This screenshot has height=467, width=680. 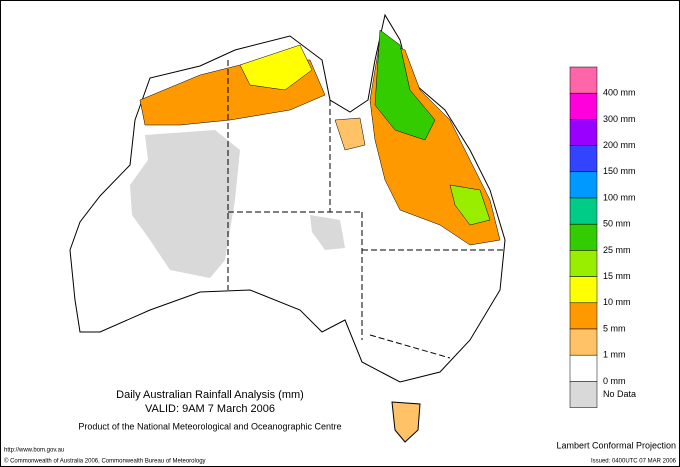 What do you see at coordinates (410, 346) in the screenshot?
I see `border` at bounding box center [410, 346].